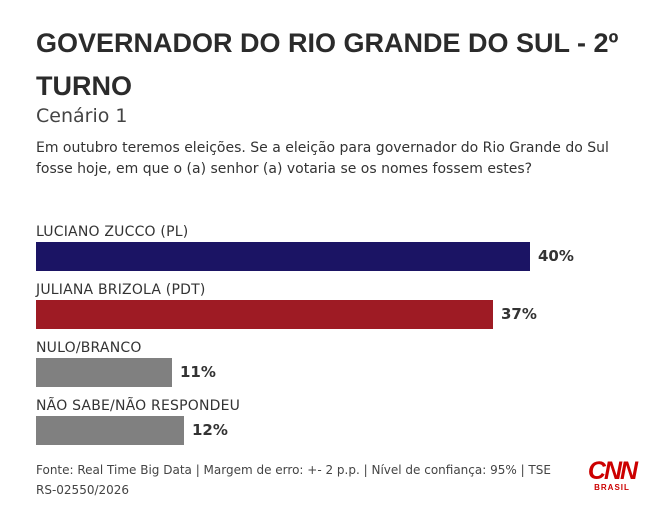 The height and width of the screenshot is (506, 668). I want to click on chart-subtitle: Cenário 1, so click(82, 116).